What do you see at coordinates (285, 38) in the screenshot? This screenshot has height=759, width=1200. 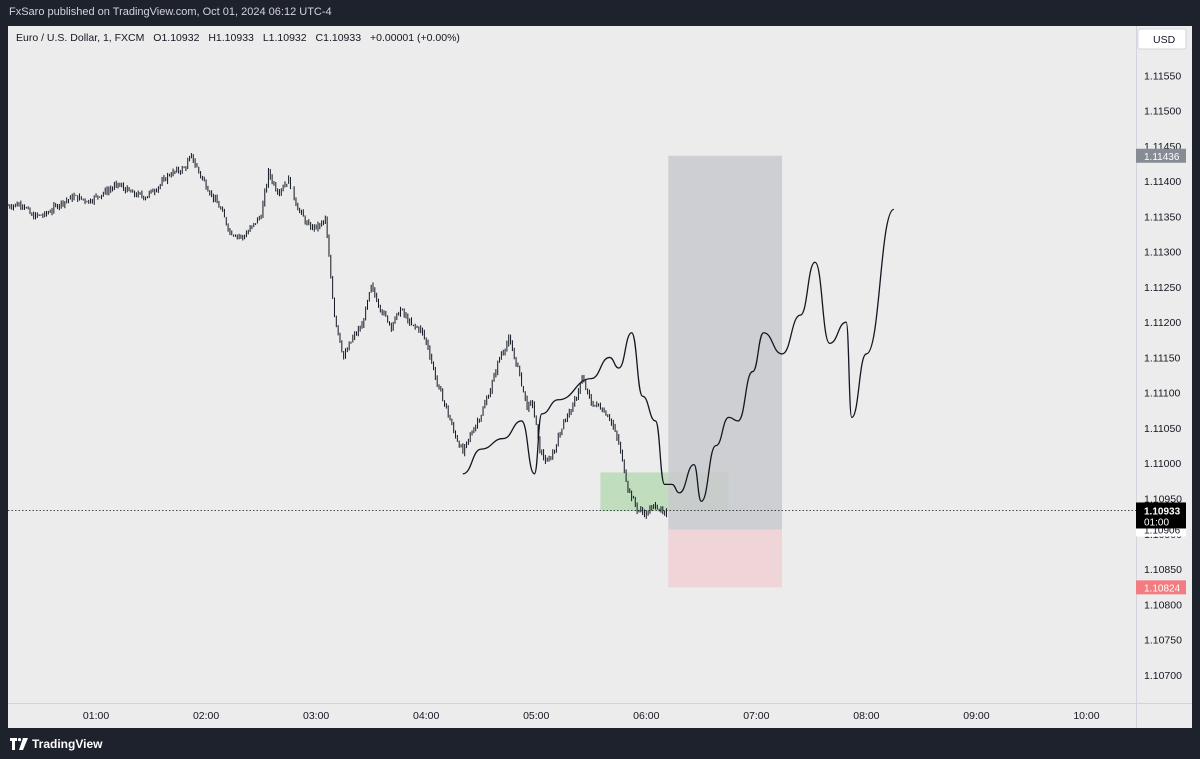 I see `legend-low: L1.10932` at bounding box center [285, 38].